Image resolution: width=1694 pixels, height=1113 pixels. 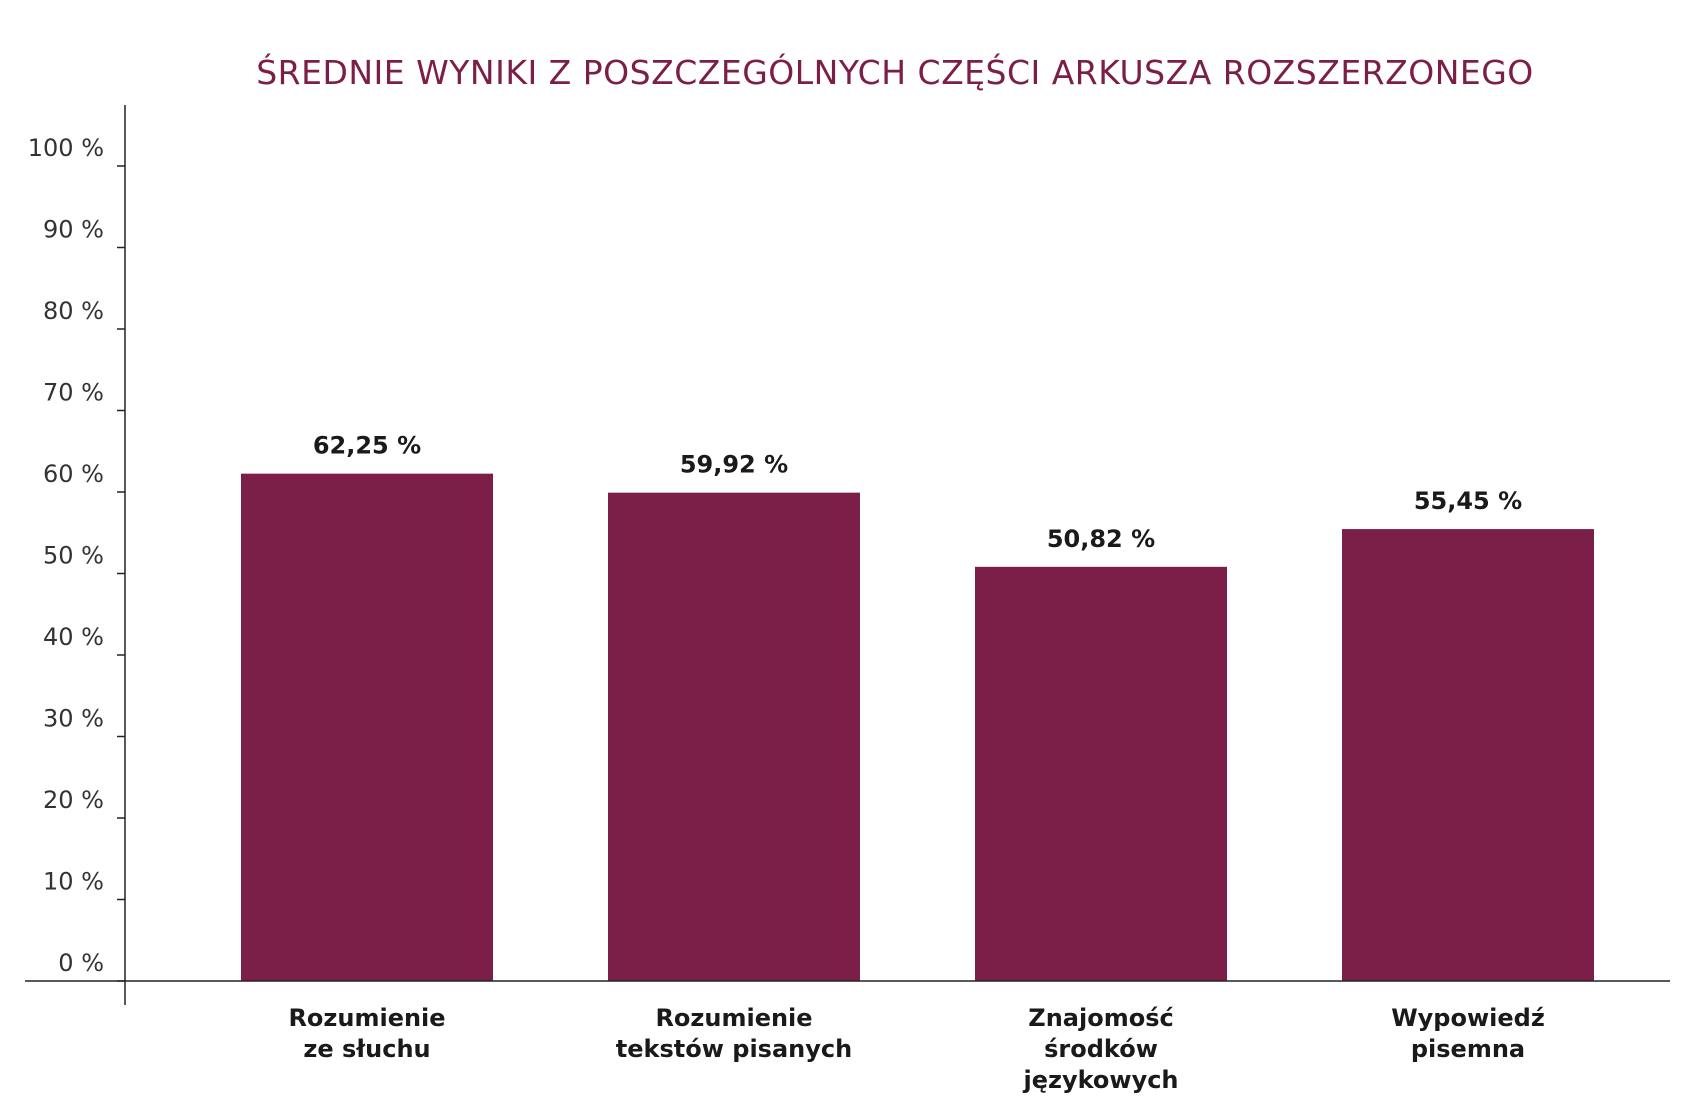 What do you see at coordinates (73, 230) in the screenshot?
I see `y-tick-label: 90 %` at bounding box center [73, 230].